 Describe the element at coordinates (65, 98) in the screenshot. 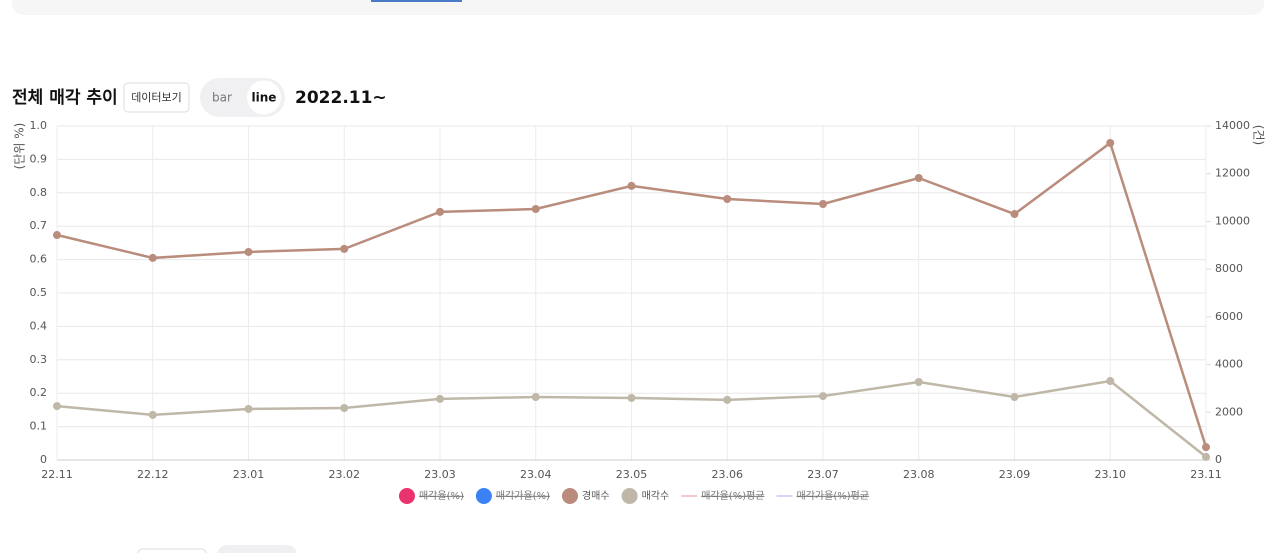

I see `section-title: 전체 매각 추이` at that location.